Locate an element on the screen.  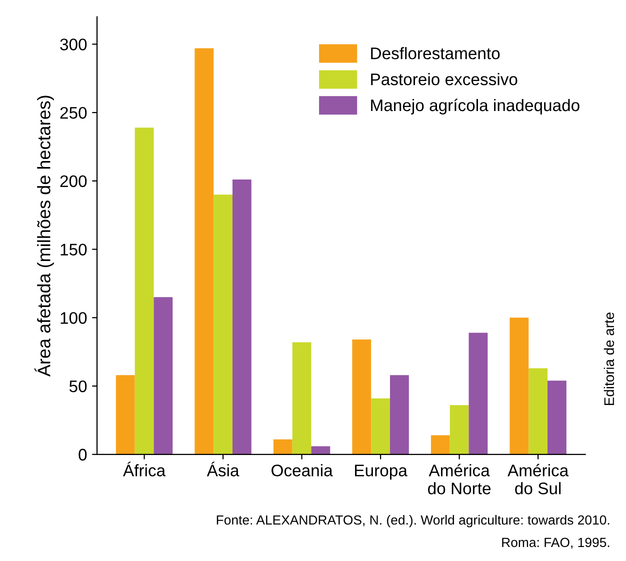
y-tick-label: 250 is located at coordinates (73, 112).